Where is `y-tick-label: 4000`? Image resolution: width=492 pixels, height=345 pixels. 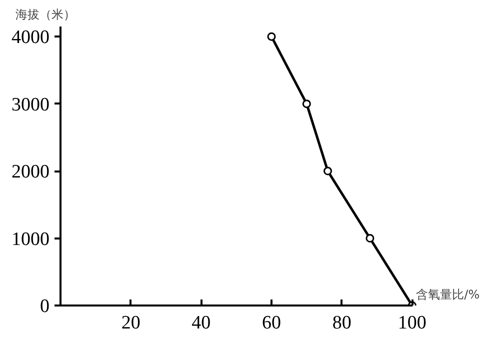 y-tick-label: 4000 is located at coordinates (31, 37).